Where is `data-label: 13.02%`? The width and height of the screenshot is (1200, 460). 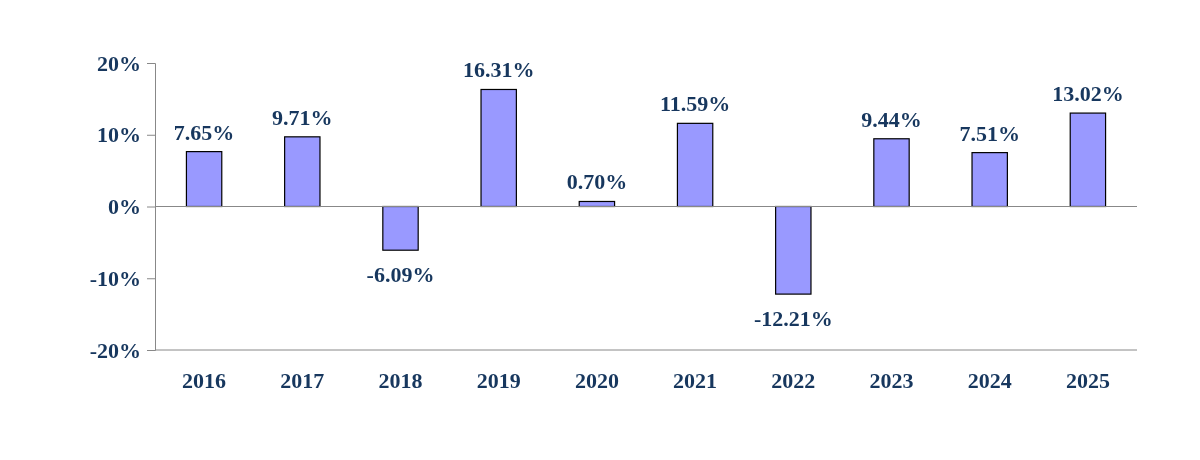 data-label: 13.02% is located at coordinates (1088, 94).